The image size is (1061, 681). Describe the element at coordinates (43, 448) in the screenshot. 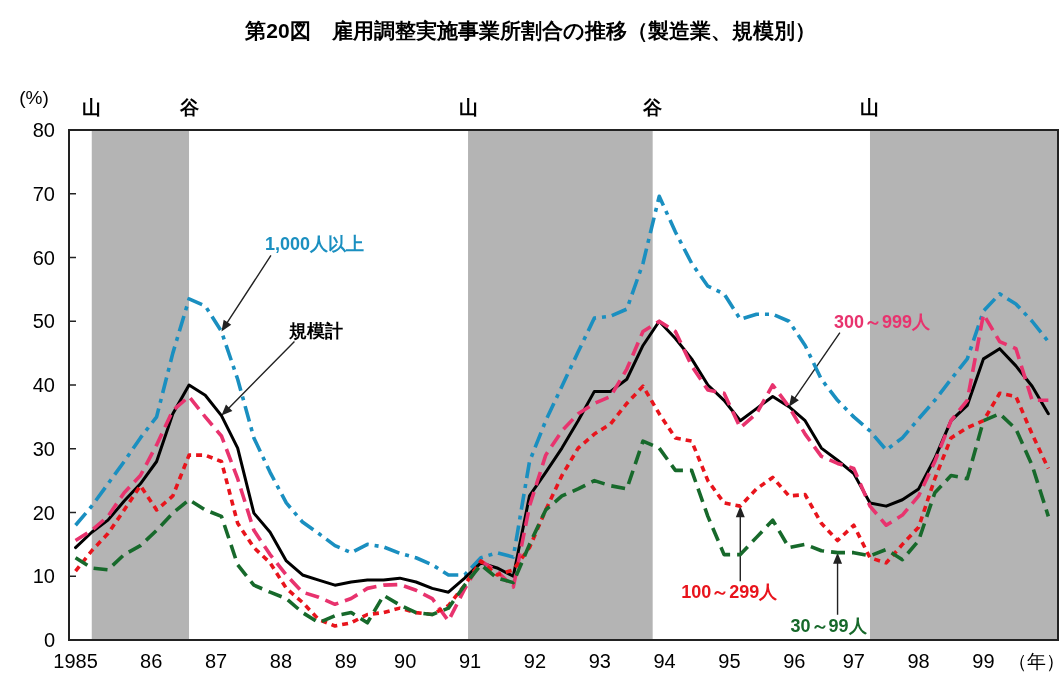

I see `y-tick-label: 30` at that location.